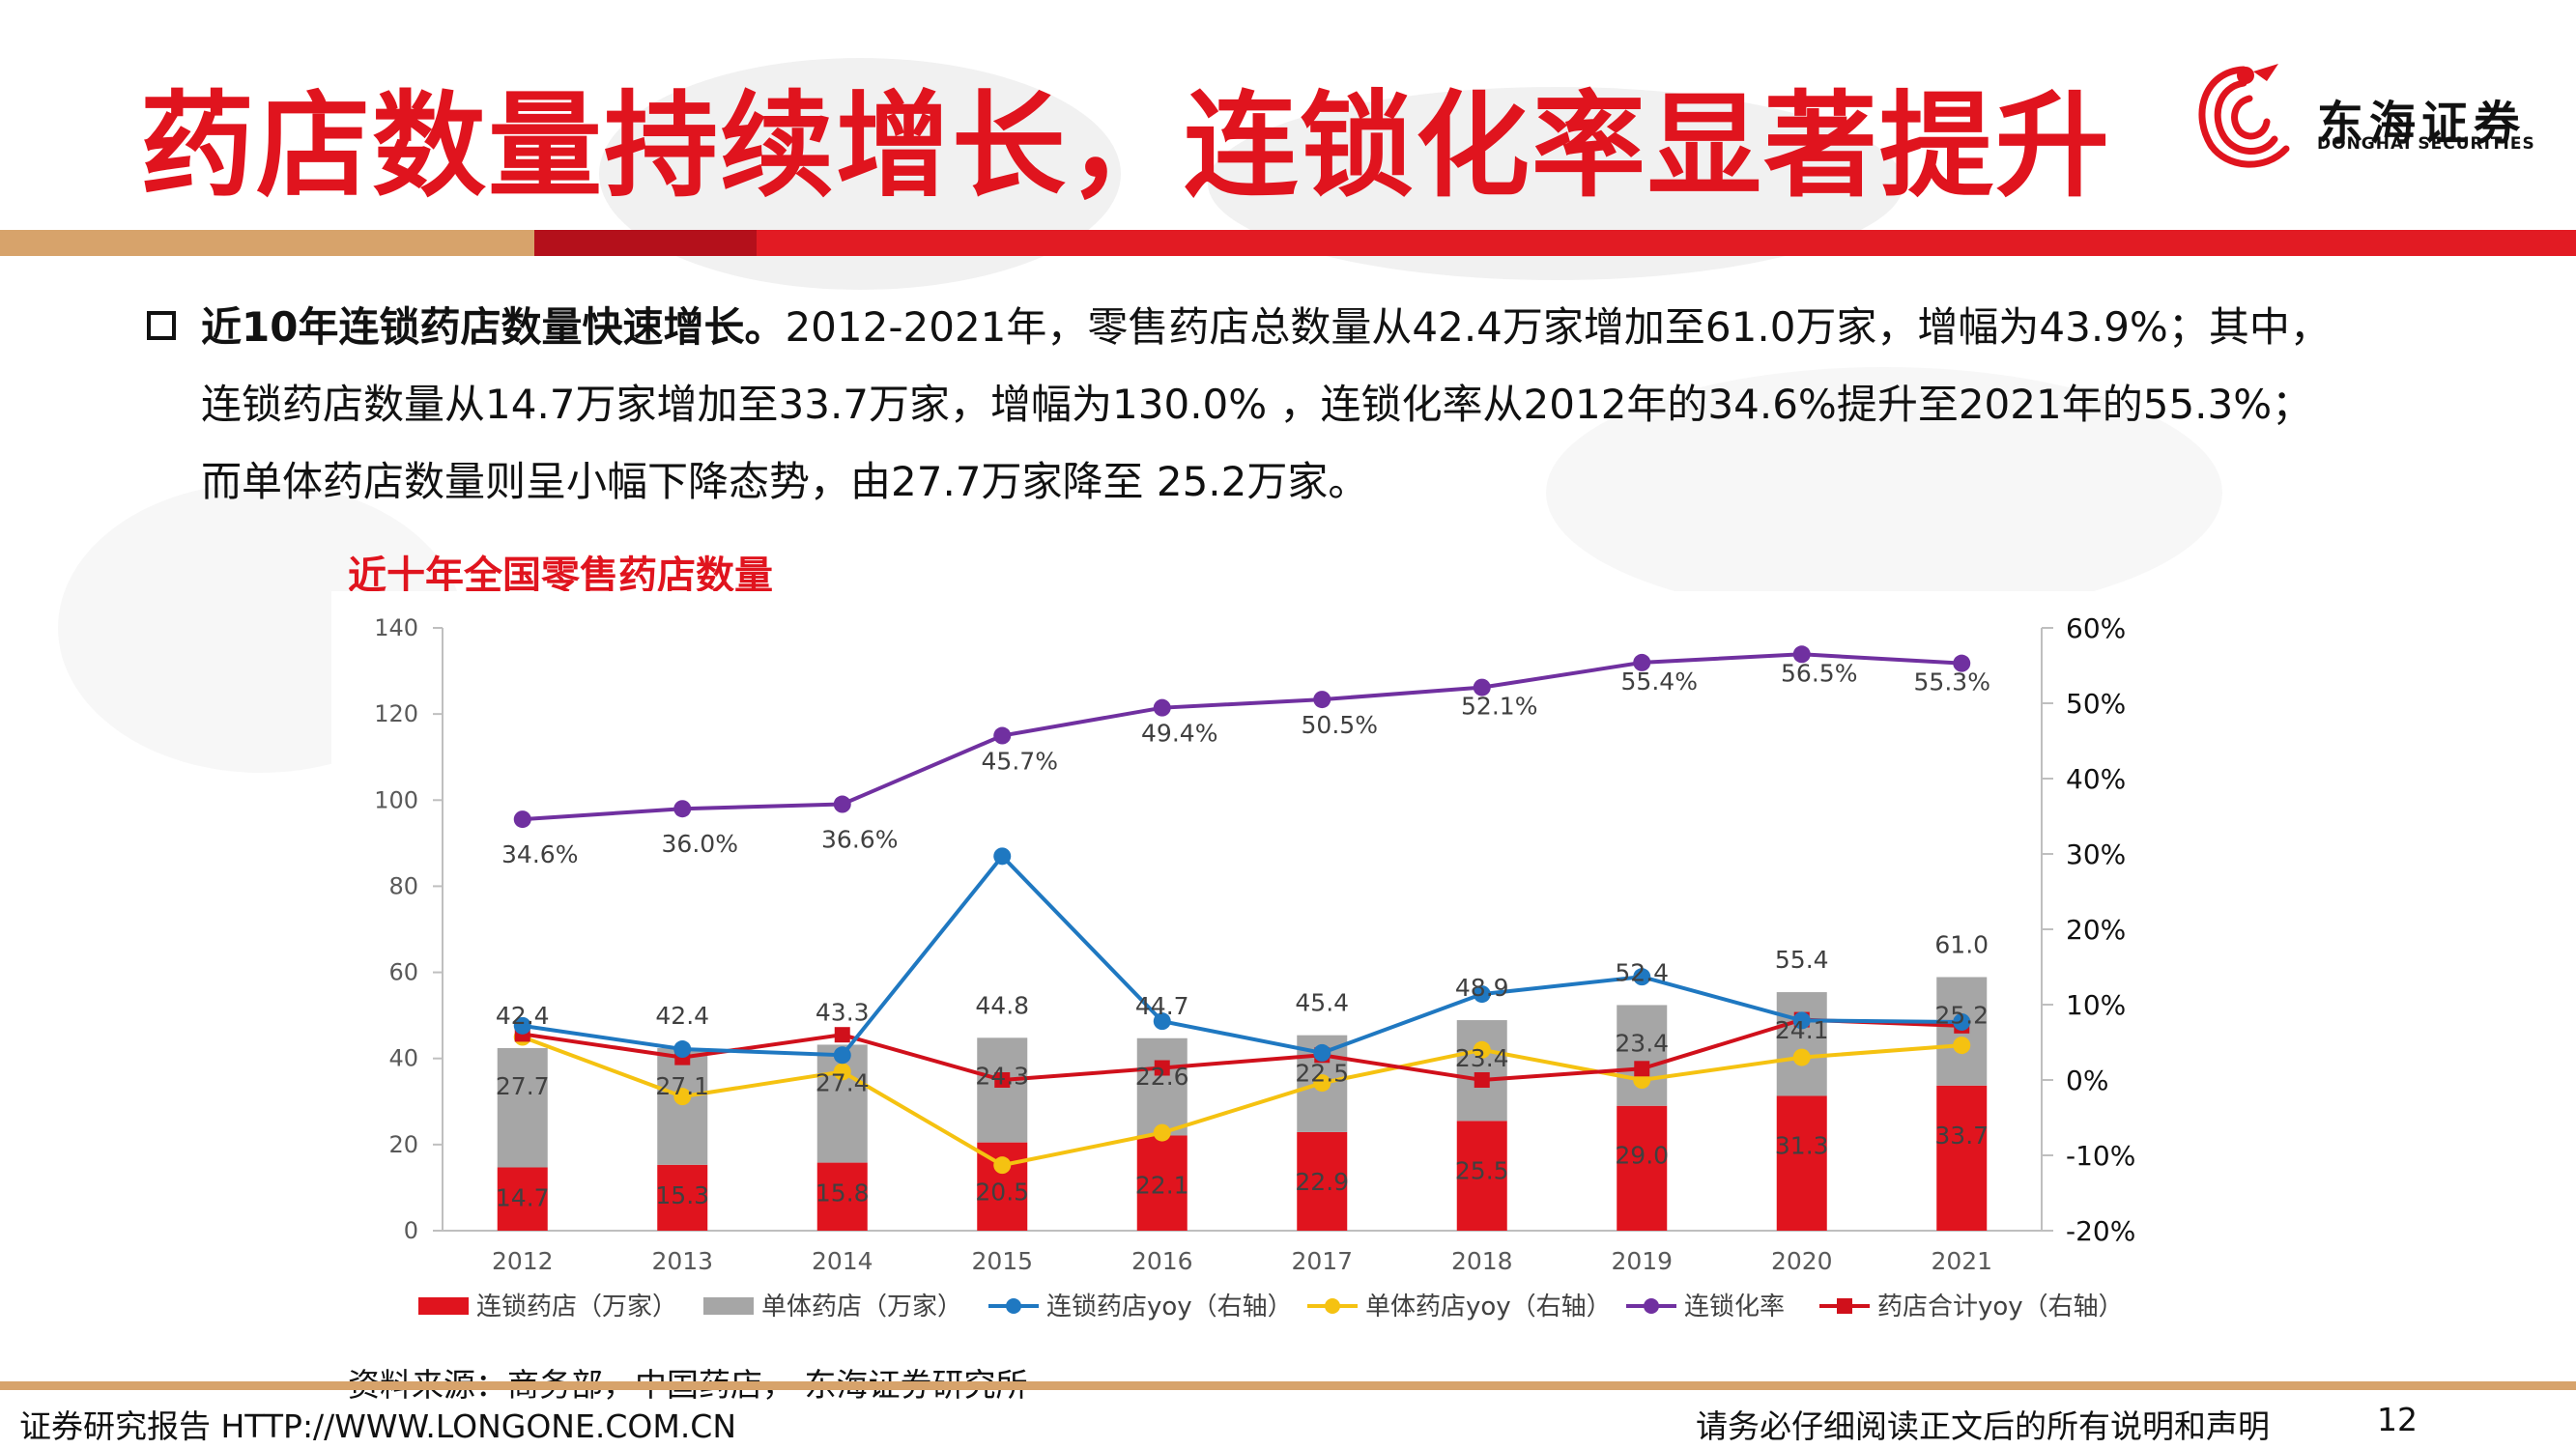  Describe the element at coordinates (2101, 1231) in the screenshot. I see `right-axis-tick-label: -20%` at that location.